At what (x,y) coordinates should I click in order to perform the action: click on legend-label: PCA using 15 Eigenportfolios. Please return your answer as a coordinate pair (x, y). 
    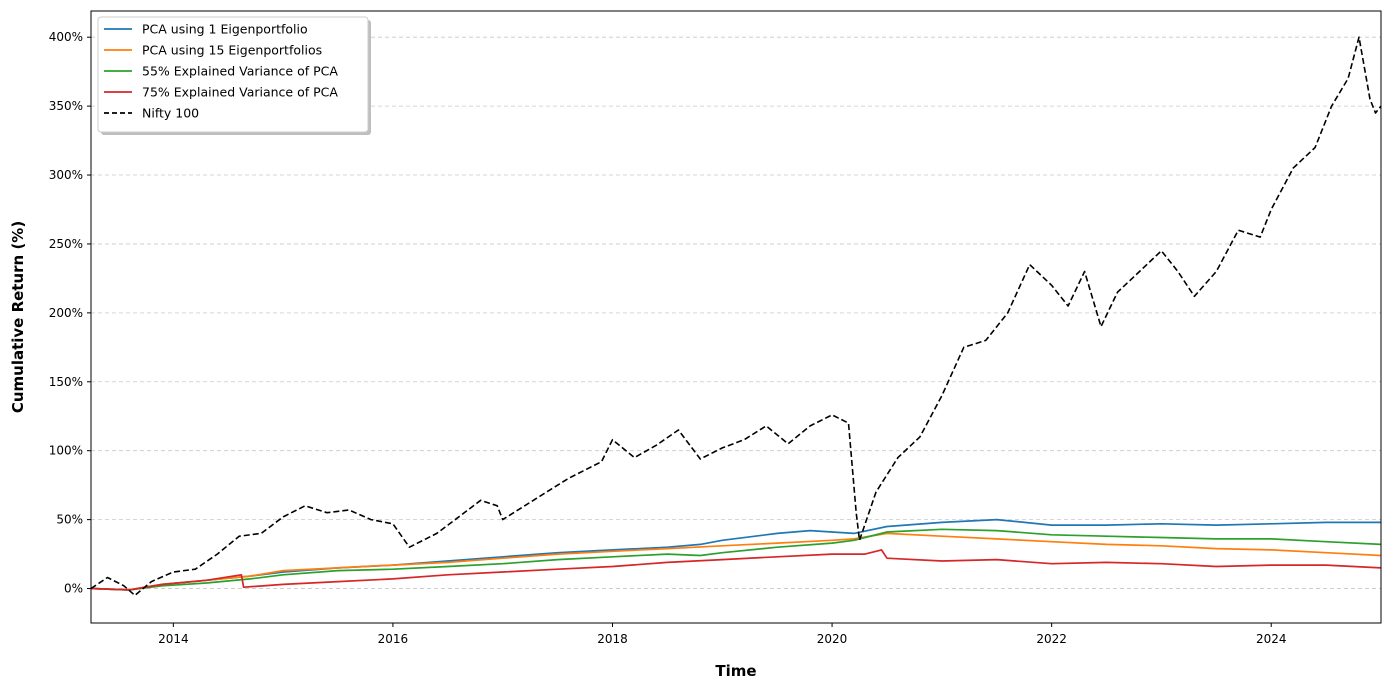
    Looking at the image, I should click on (232, 50).